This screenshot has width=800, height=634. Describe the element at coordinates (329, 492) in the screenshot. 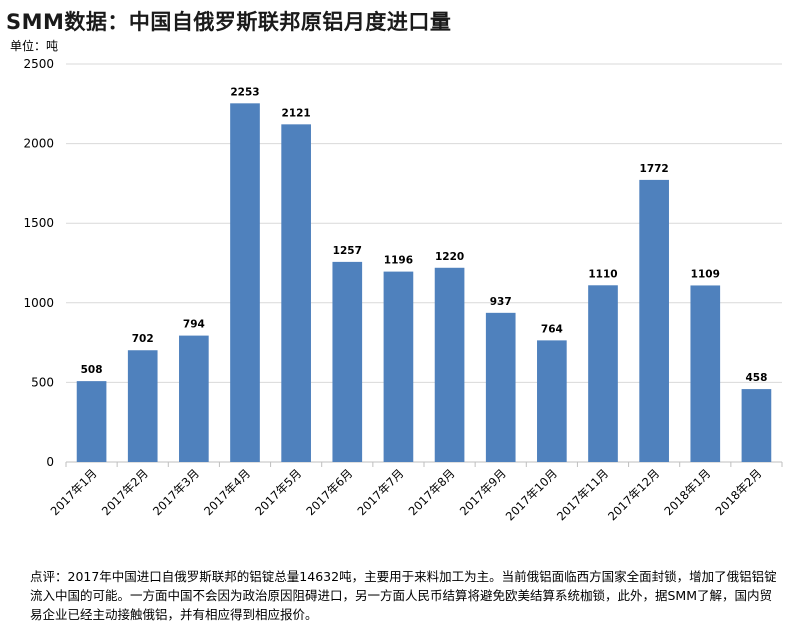

I see `x-tick-label: 2017年6月` at that location.